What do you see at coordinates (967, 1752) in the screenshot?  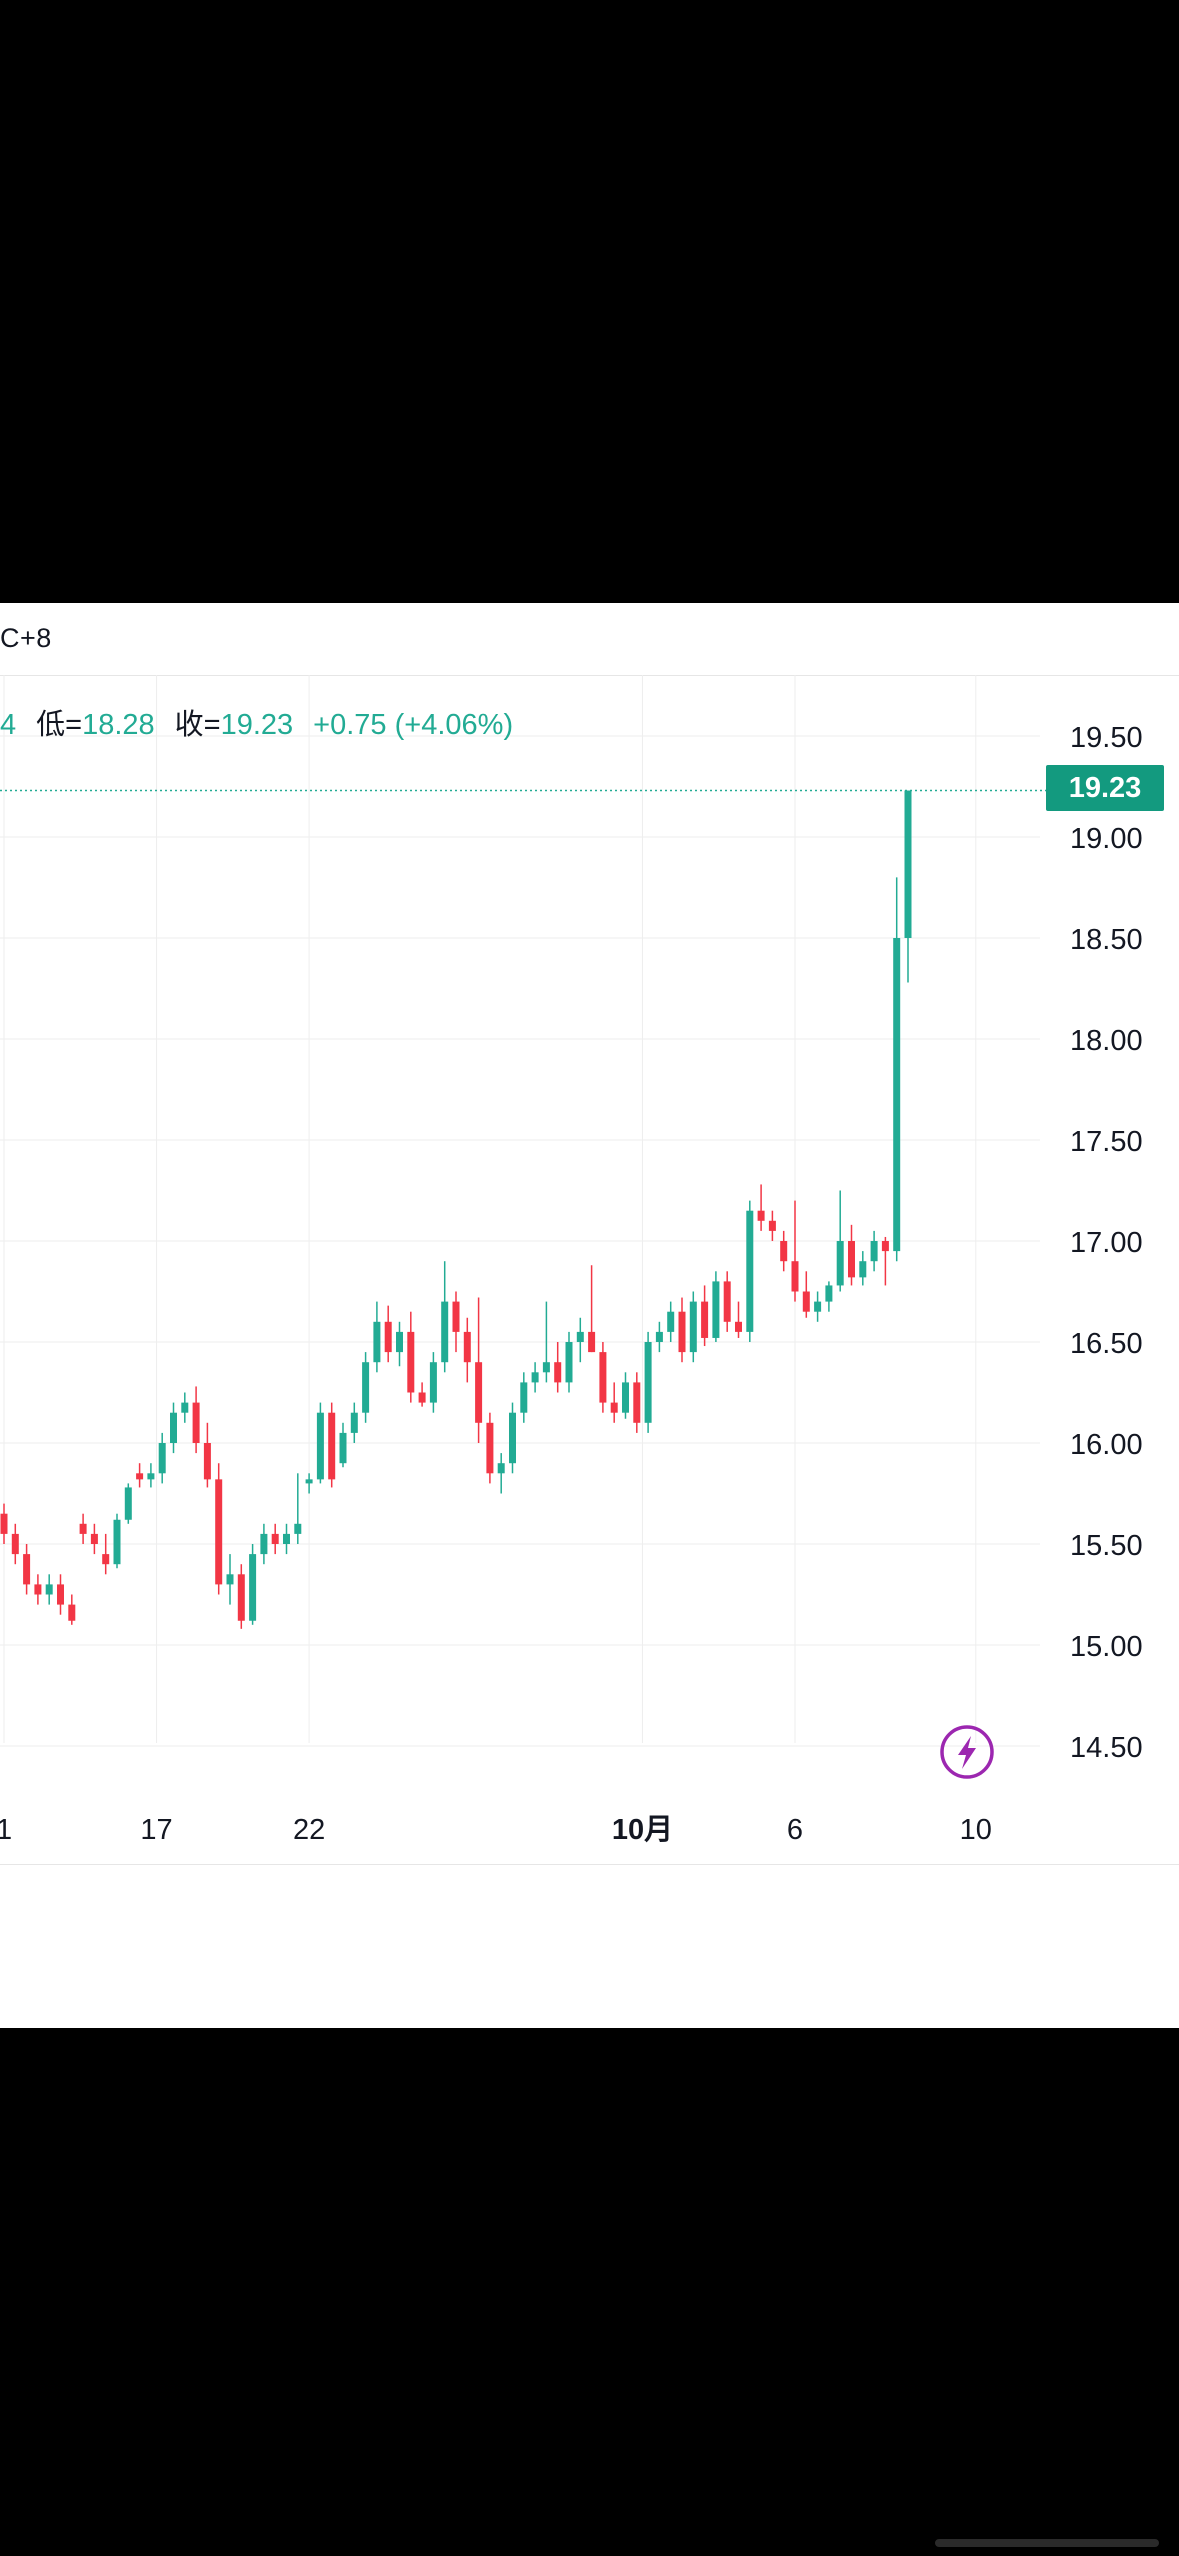 I see `lightning-icon` at bounding box center [967, 1752].